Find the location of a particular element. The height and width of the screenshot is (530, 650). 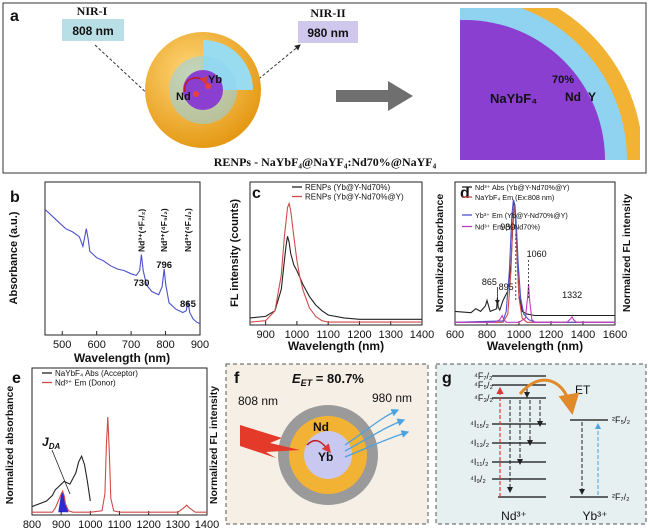

panel-e-ylabel2: Normalized FL intensity is located at coordinates (214, 445).